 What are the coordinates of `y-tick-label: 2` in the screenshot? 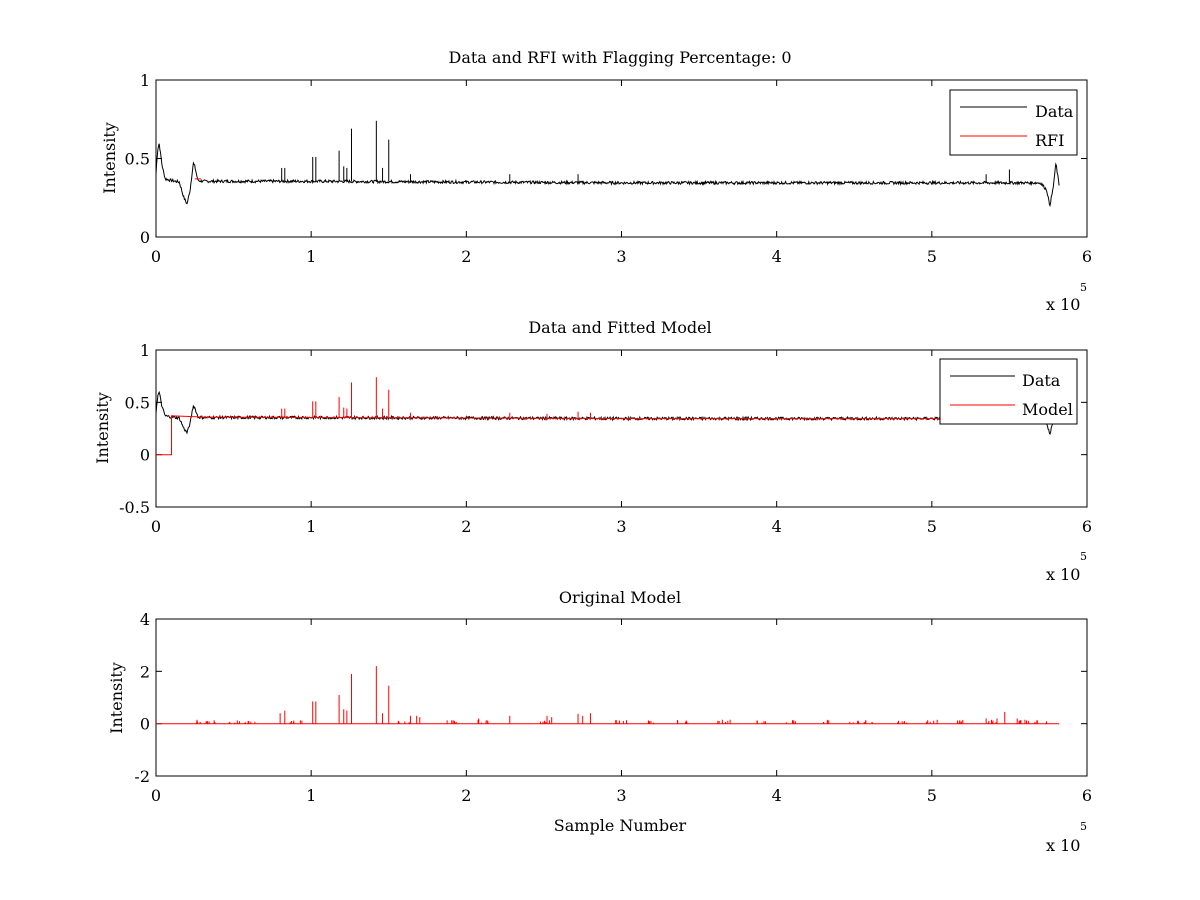 It's located at (145, 671).